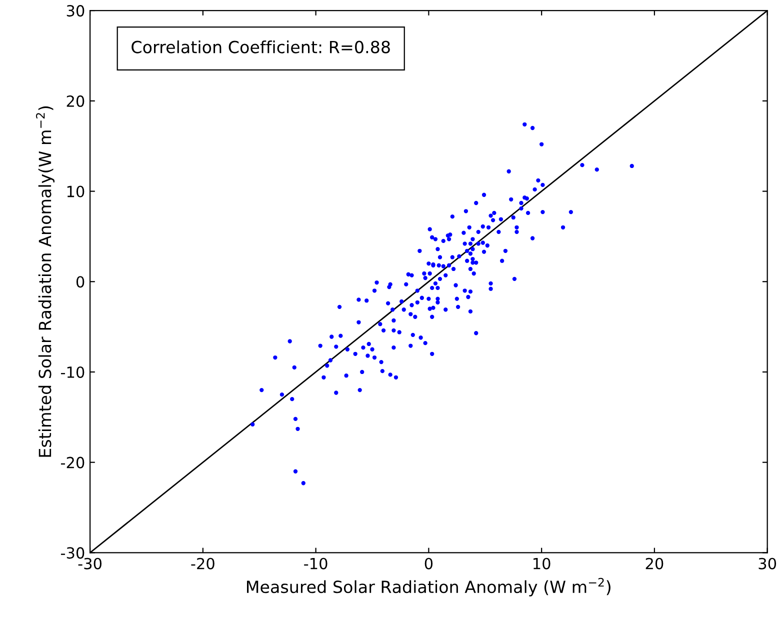  I want to click on y-tick-label: -20, so click(72, 462).